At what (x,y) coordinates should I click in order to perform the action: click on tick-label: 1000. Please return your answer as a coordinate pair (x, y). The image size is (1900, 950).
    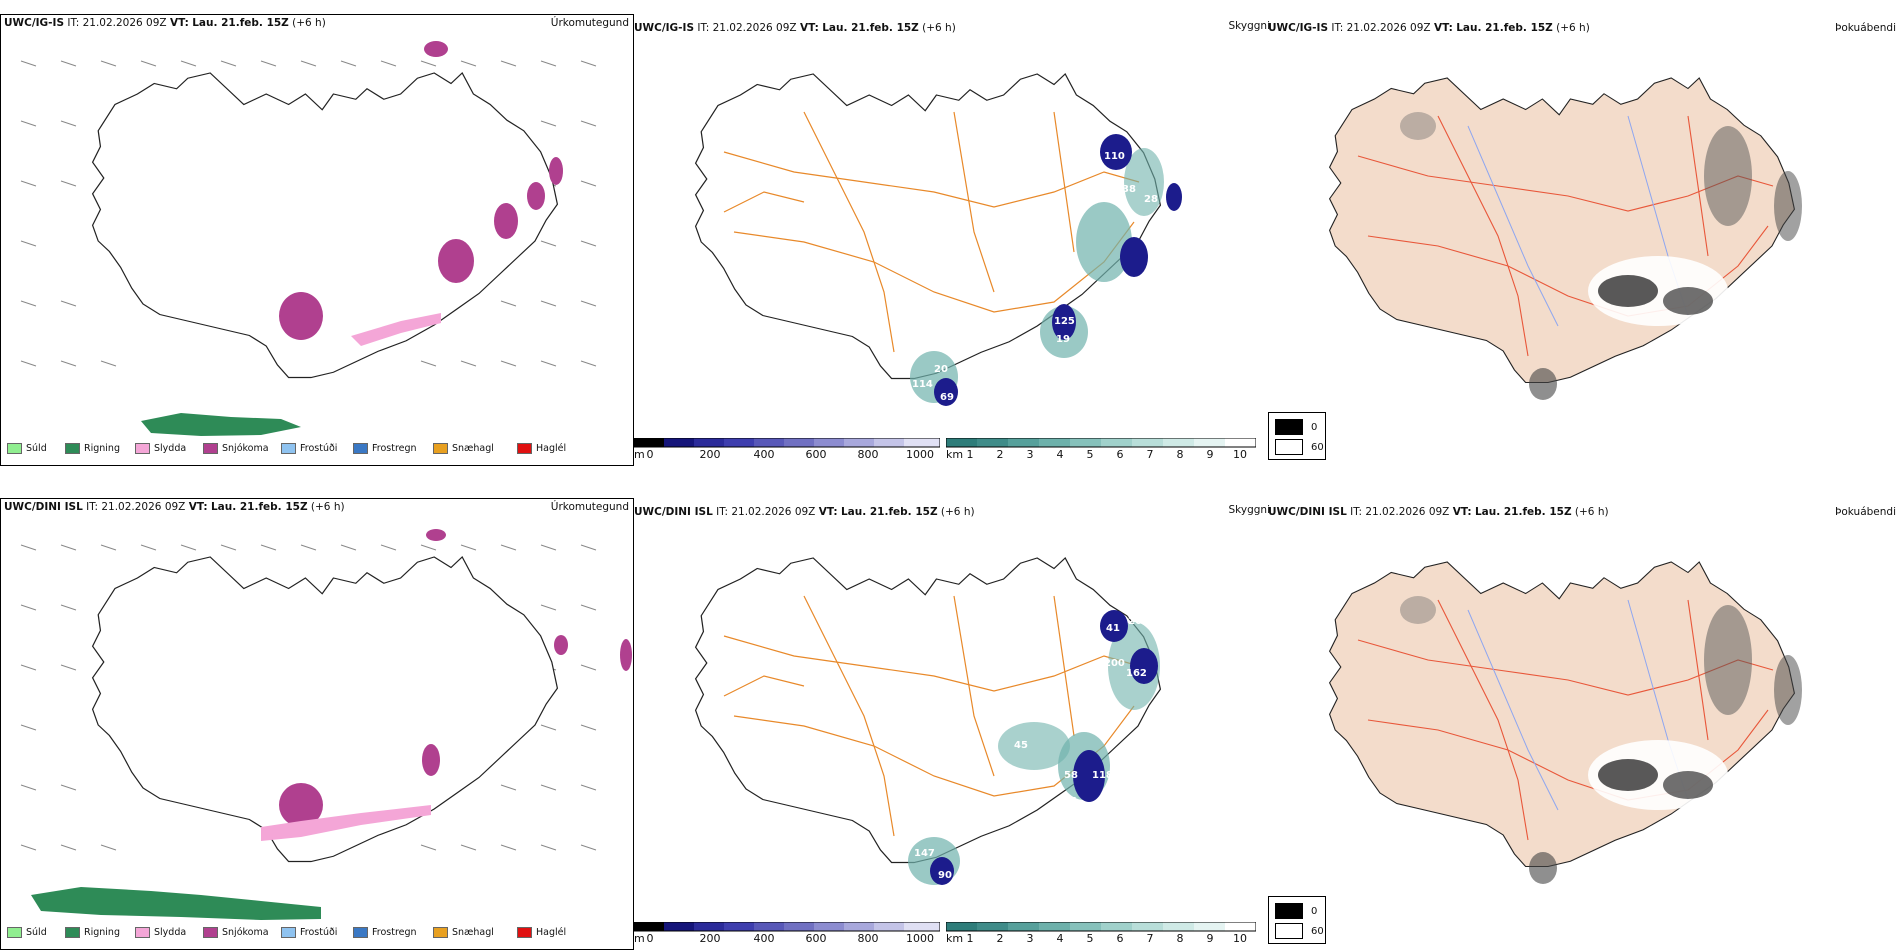
    Looking at the image, I should click on (920, 938).